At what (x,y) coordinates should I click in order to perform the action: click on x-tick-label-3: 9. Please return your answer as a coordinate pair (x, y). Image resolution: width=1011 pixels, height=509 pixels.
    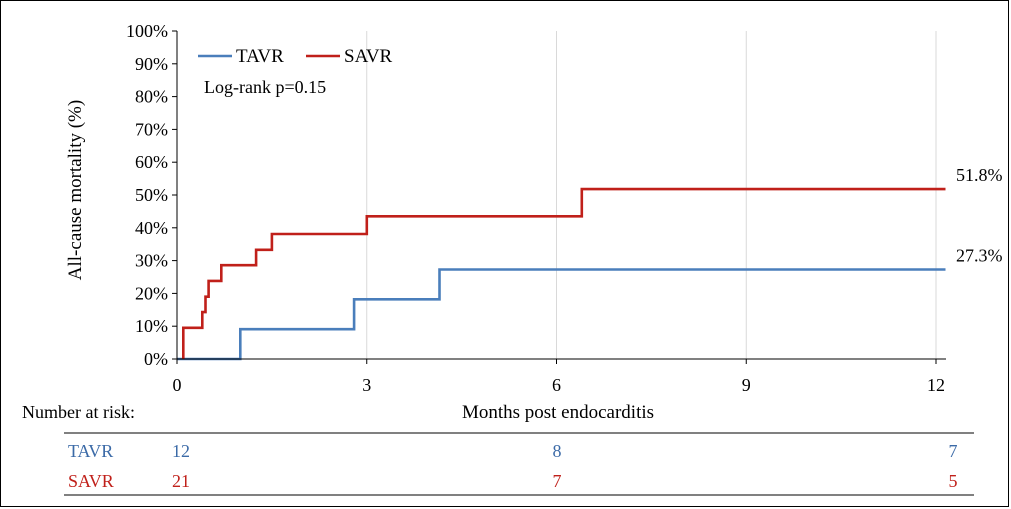
    Looking at the image, I should click on (746, 385).